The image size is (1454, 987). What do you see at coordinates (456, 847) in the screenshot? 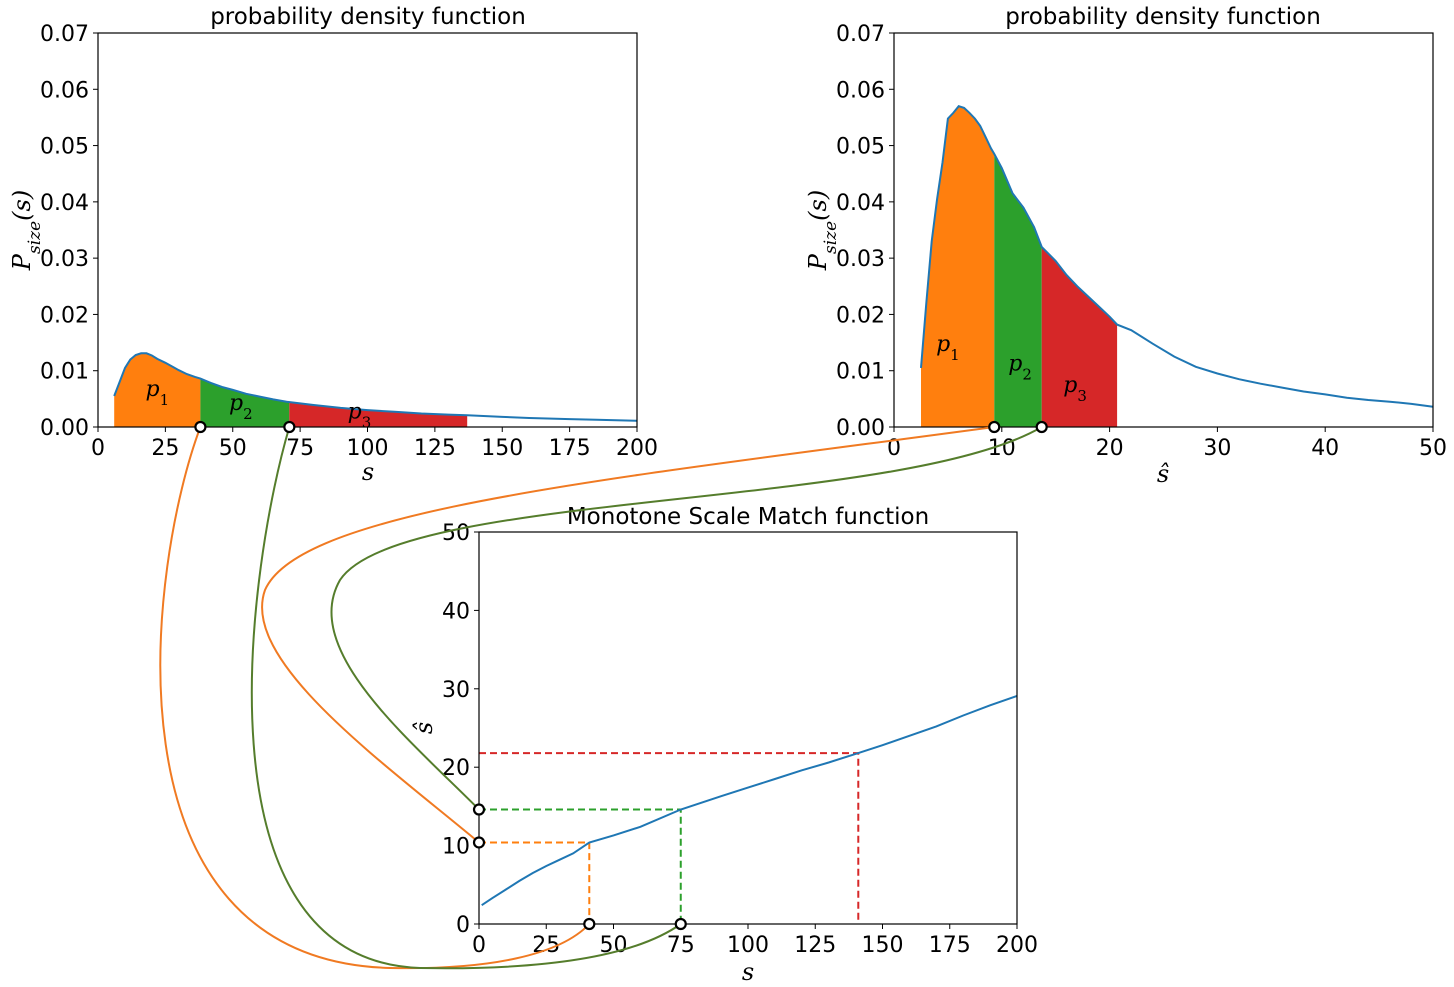
I see `y-tick-label: 10` at bounding box center [456, 847].